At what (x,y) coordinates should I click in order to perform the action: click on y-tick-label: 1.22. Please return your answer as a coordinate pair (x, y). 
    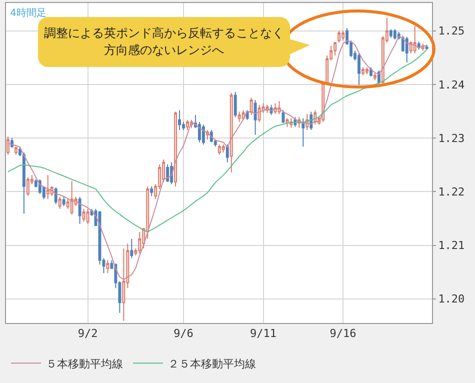
    Looking at the image, I should click on (451, 192).